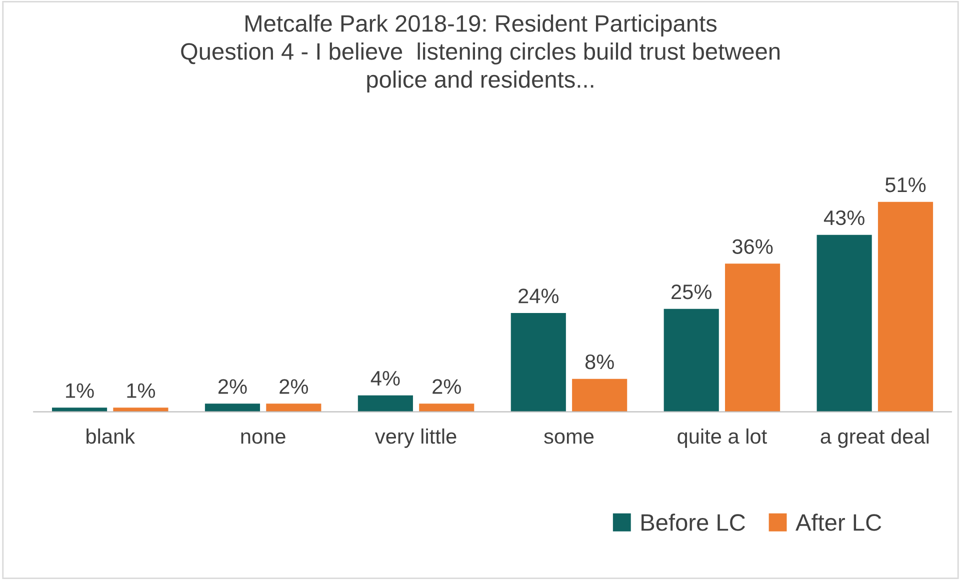 The image size is (961, 580). Describe the element at coordinates (905, 185) in the screenshot. I see `data-label: 51%` at that location.